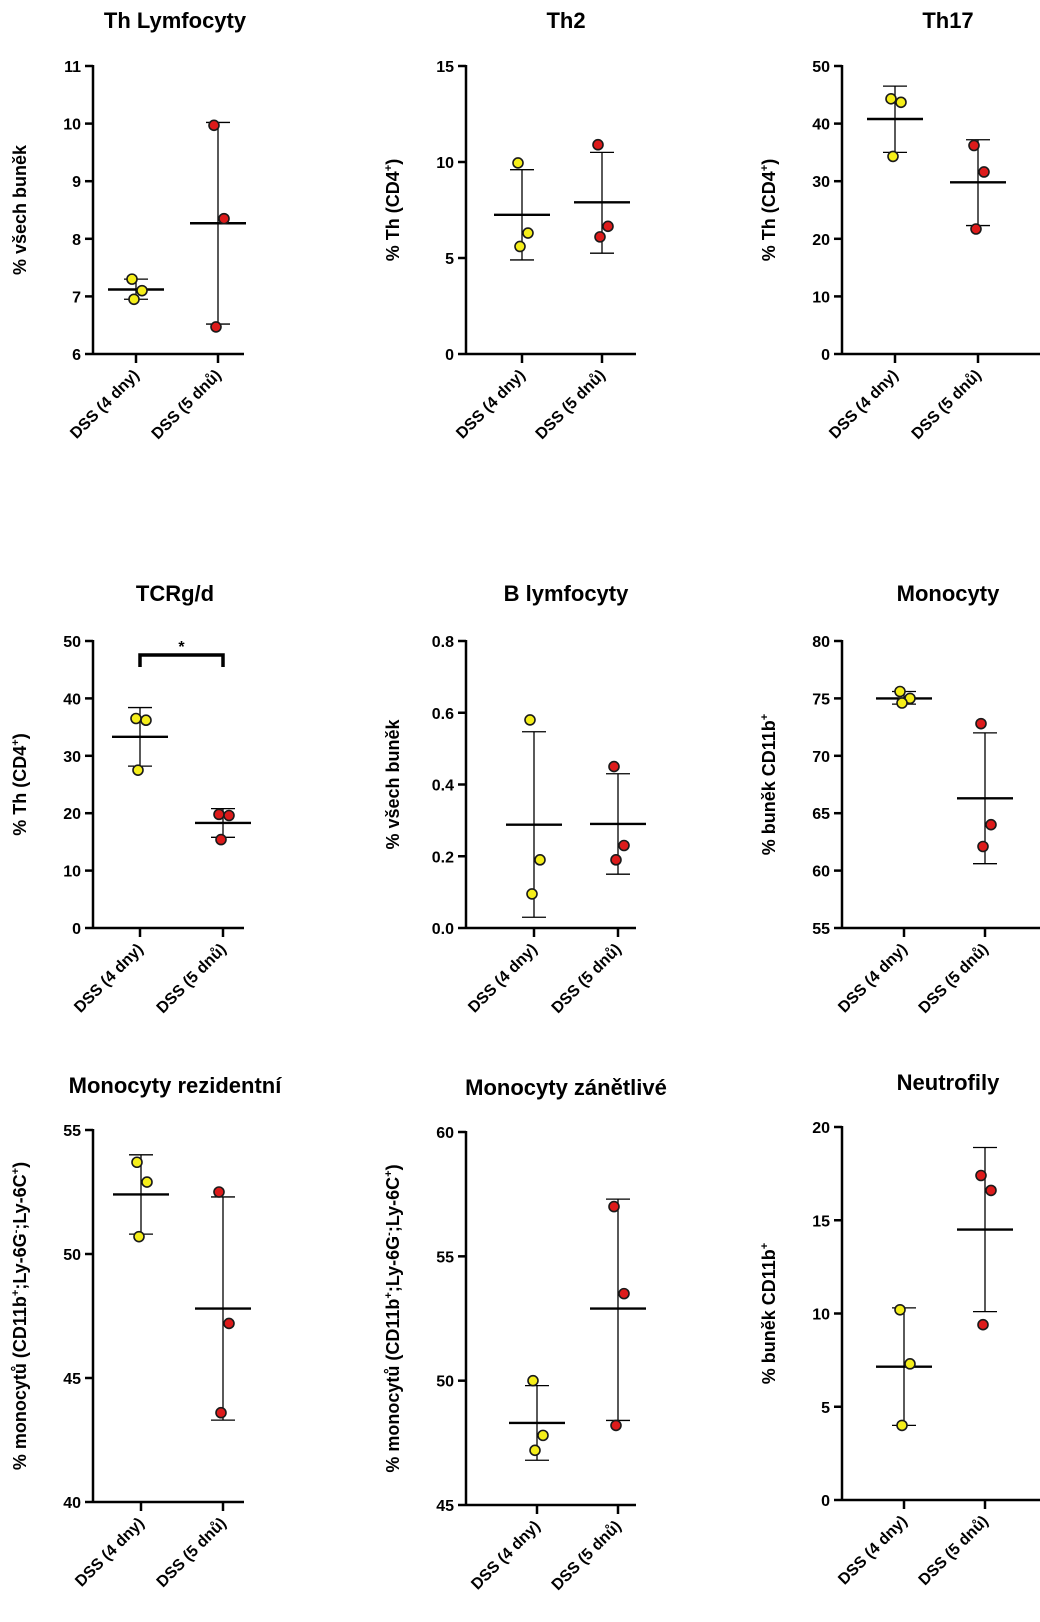 The image size is (1040, 1622). Describe the element at coordinates (948, 1082) in the screenshot. I see `chart-title: Neutrofily` at that location.